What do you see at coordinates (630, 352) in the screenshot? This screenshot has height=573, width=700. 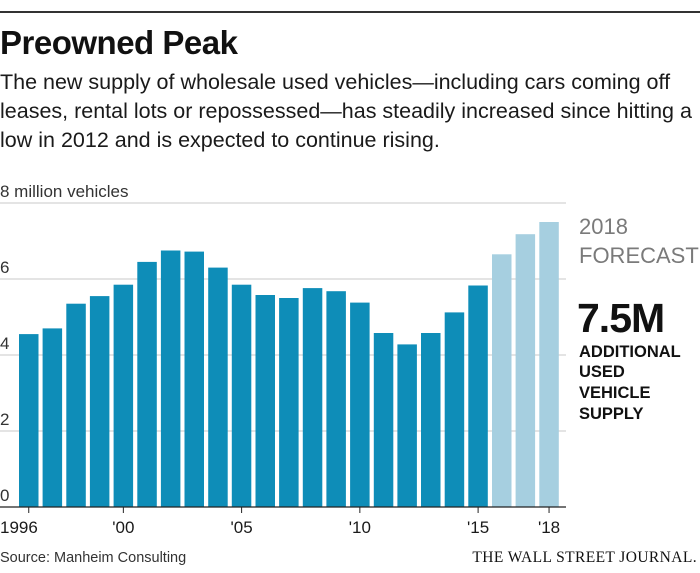 I see `forecast-desc-line-1: ADDITIONAL` at bounding box center [630, 352].